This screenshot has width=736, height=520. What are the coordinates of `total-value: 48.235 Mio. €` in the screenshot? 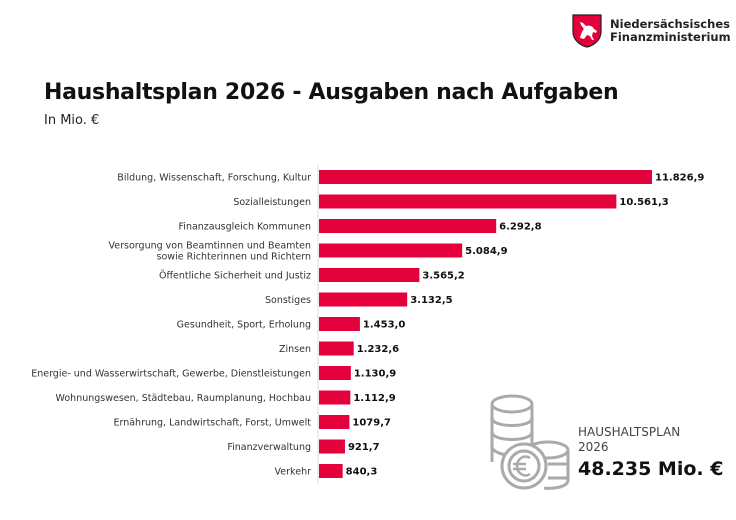 It's located at (651, 469).